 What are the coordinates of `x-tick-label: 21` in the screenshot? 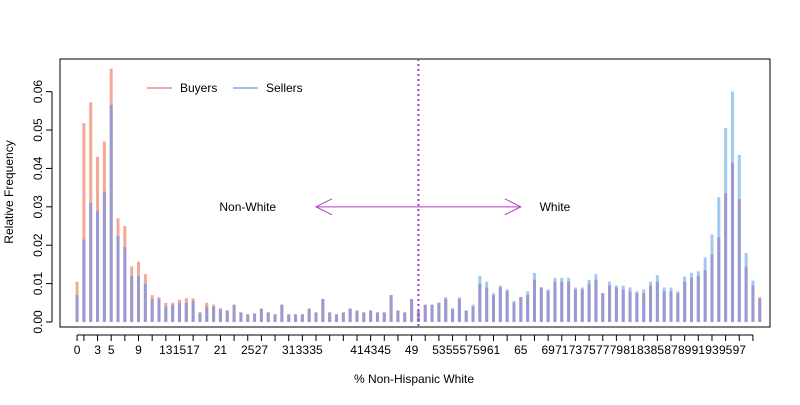 It's located at (221, 350).